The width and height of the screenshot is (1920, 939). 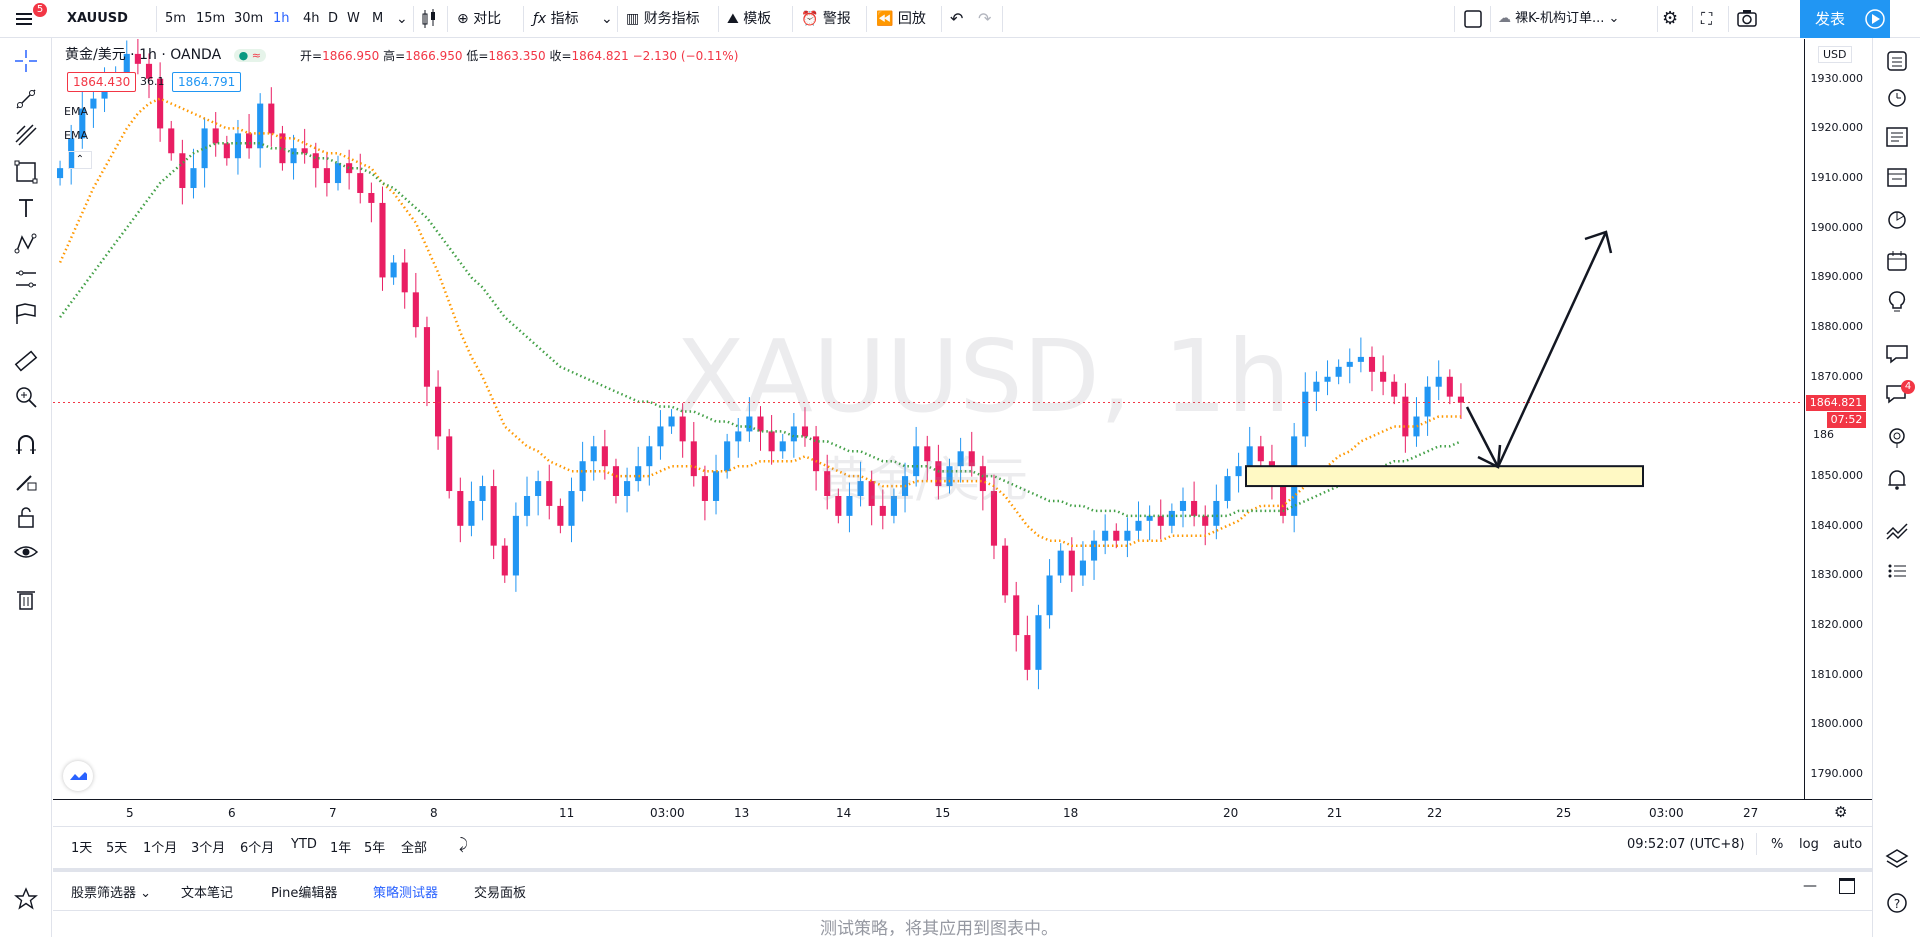 I want to click on camera-icon, so click(x=1747, y=19).